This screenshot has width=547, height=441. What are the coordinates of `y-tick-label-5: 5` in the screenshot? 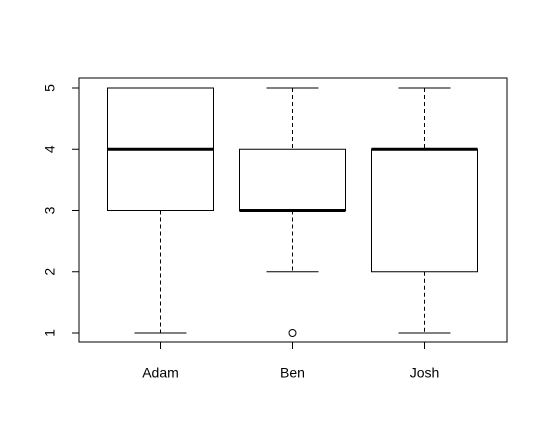 It's located at (50, 88).